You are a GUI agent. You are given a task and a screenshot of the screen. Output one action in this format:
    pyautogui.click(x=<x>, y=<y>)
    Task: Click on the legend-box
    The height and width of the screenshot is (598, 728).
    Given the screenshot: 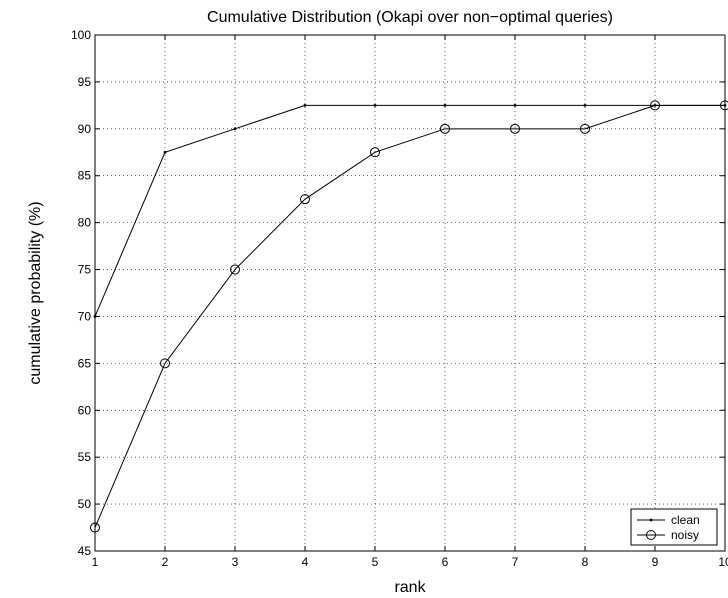 What is the action you would take?
    pyautogui.click(x=674, y=527)
    